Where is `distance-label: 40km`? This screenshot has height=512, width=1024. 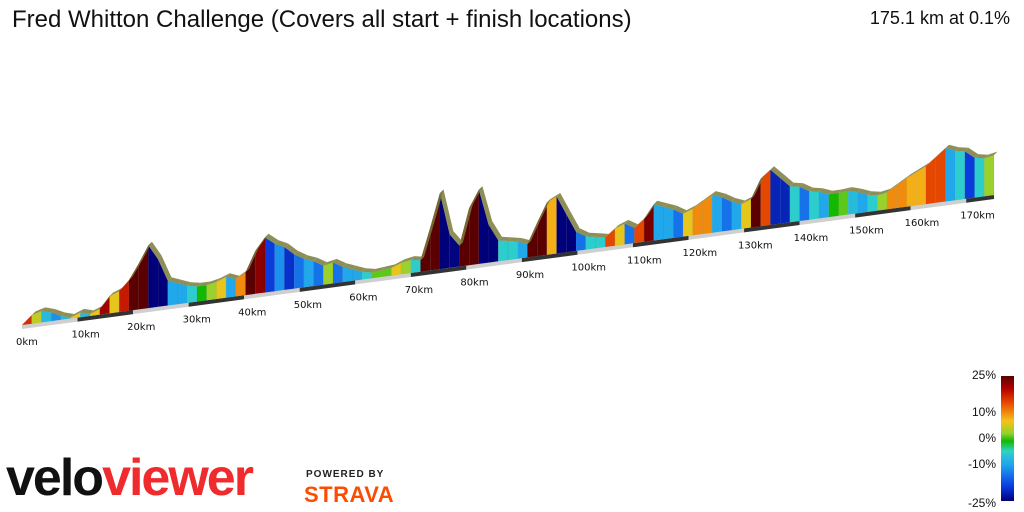
distance-label: 40km is located at coordinates (252, 312).